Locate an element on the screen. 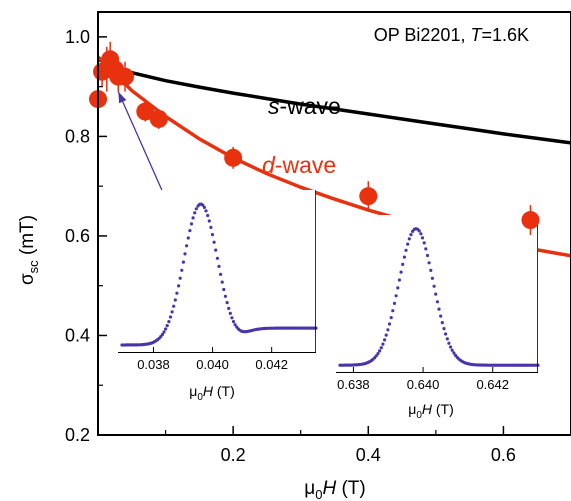  inset-1: 0.038 0.040 0.042 is located at coordinates (218, 281).